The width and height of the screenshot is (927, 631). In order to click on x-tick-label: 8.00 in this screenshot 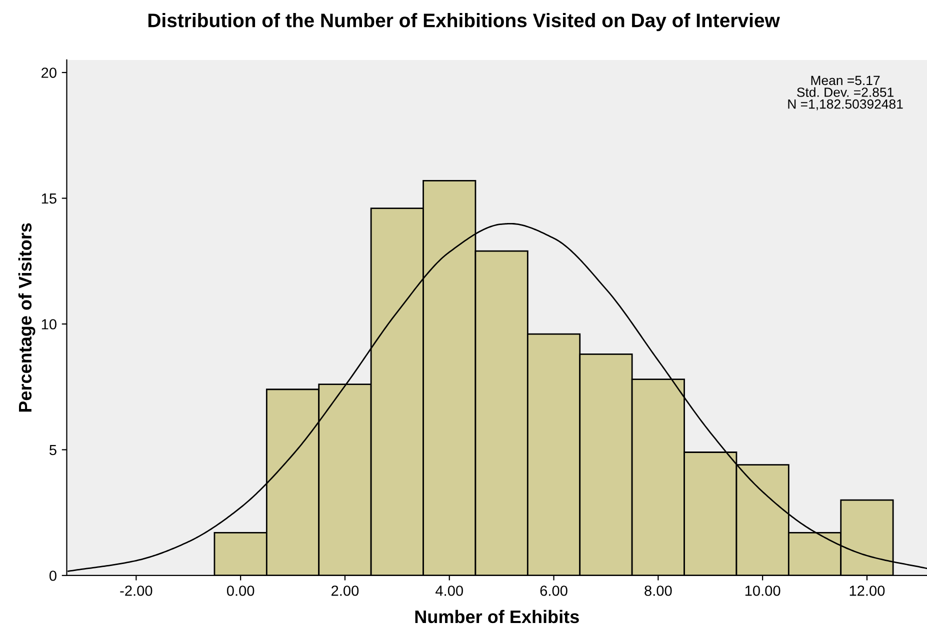, I will do `click(658, 591)`.